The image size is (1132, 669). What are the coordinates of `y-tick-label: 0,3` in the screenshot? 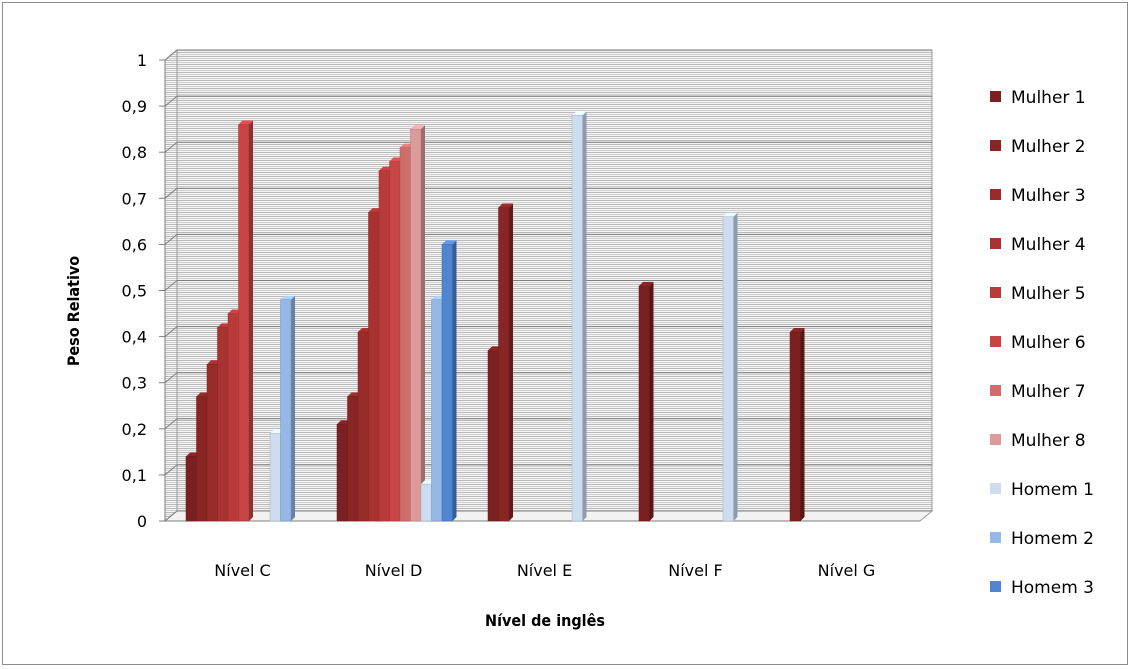 It's located at (134, 383).